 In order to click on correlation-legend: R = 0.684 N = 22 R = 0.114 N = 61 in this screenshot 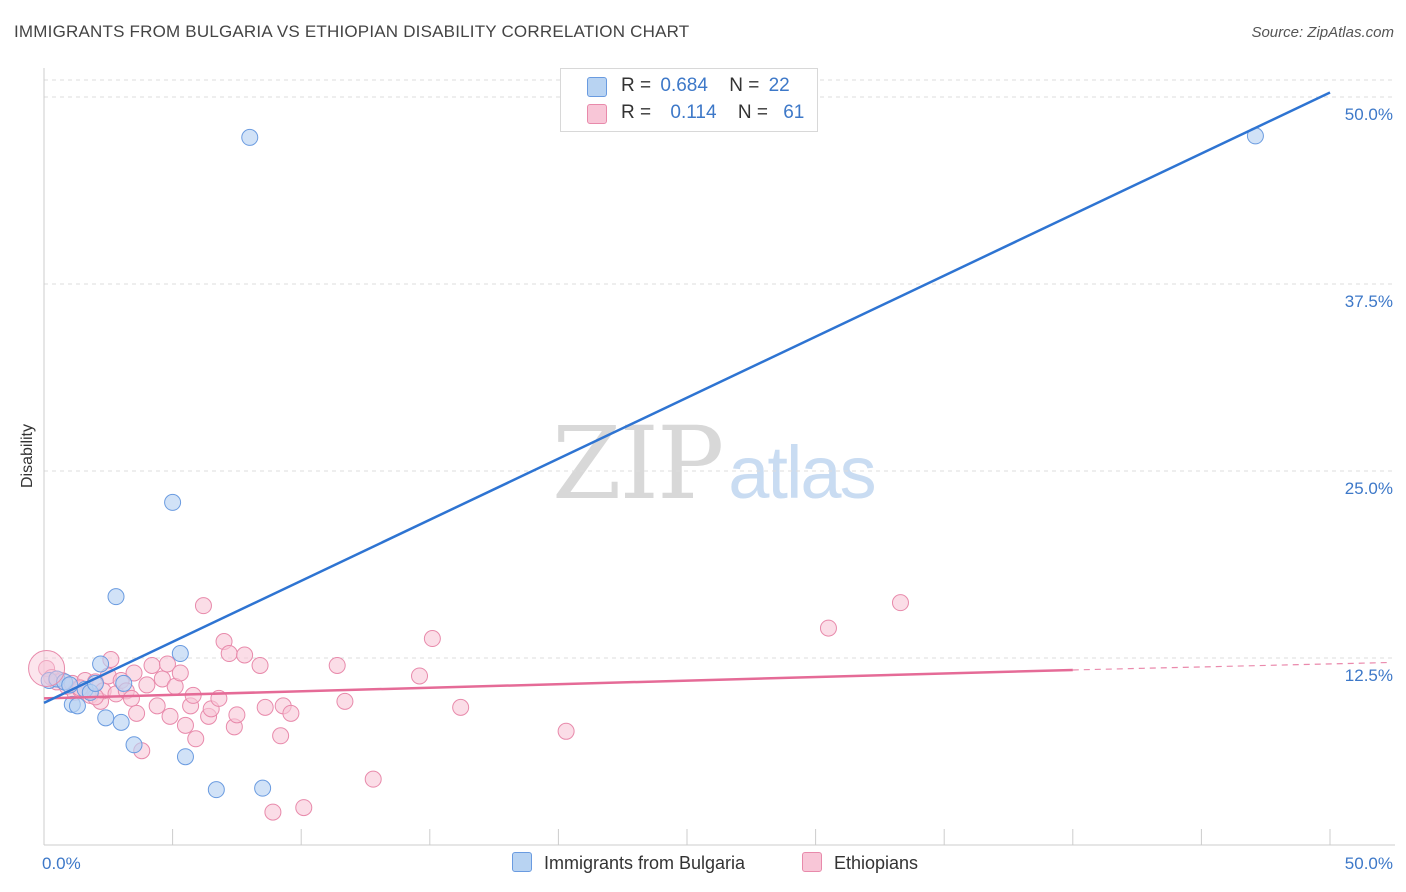, I will do `click(689, 100)`.